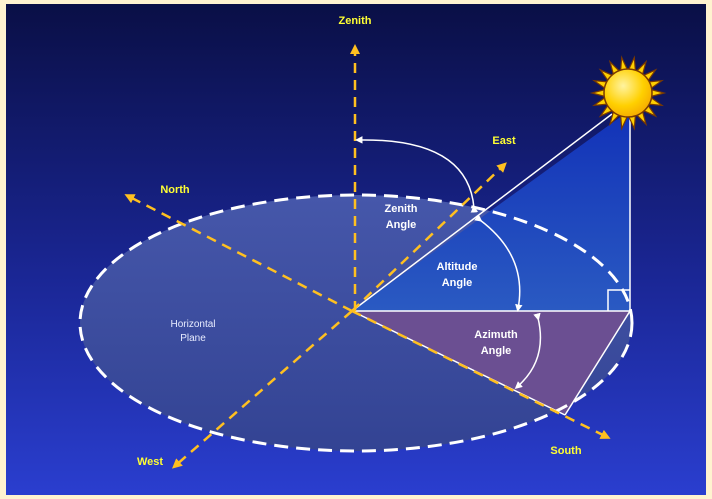  What do you see at coordinates (401, 225) in the screenshot?
I see `zenith-angle-label-line2: Angle` at bounding box center [401, 225].